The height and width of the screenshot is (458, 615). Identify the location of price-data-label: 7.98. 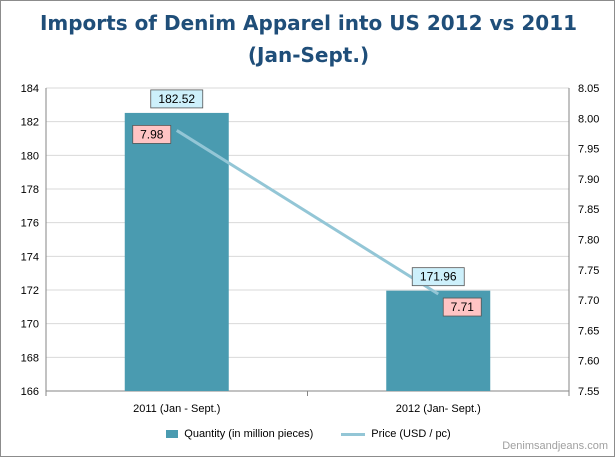
(152, 134).